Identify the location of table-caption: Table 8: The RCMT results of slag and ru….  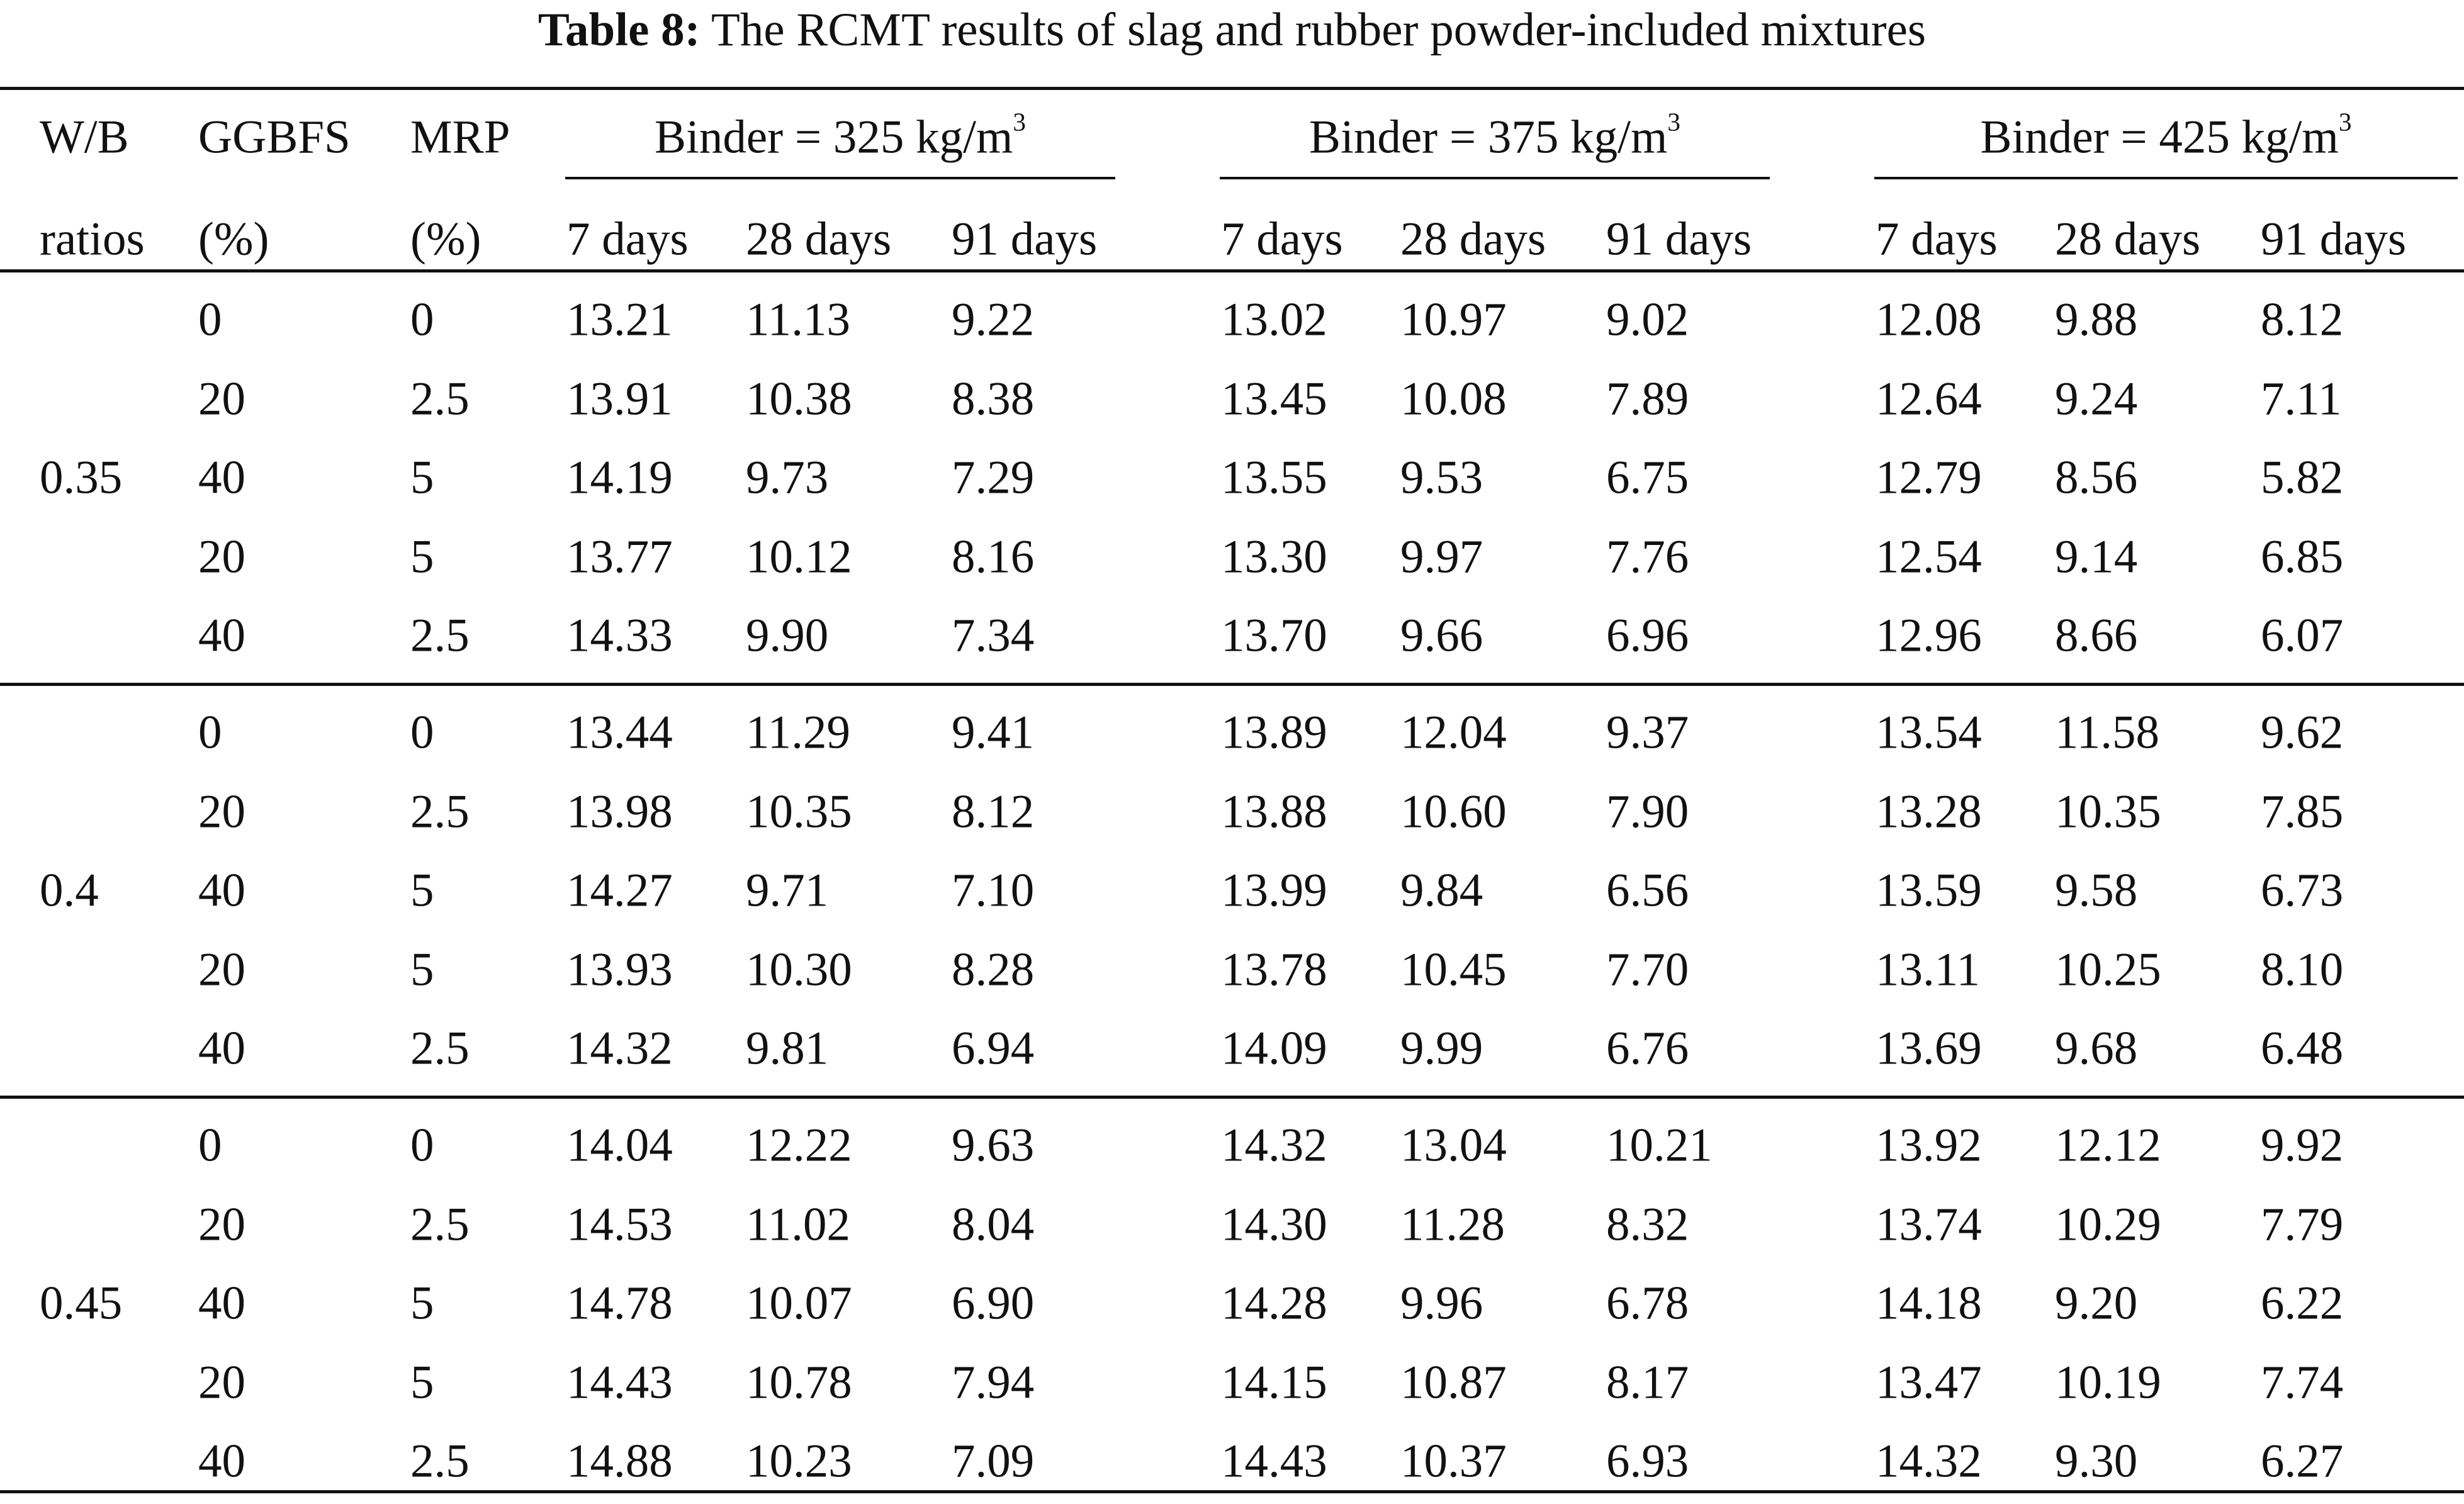
(1232, 30).